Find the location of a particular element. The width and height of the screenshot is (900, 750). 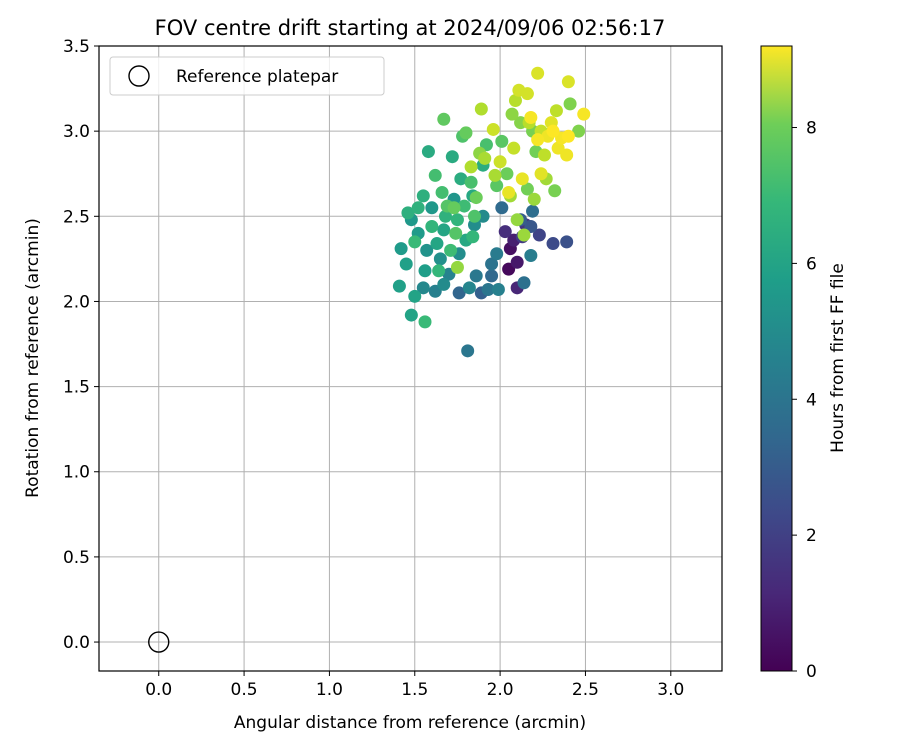

reference-platepar-marker is located at coordinates (159, 642).